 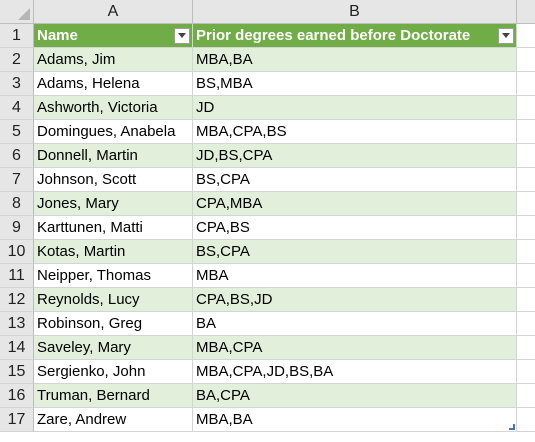 What do you see at coordinates (512, 427) in the screenshot?
I see `table-resize-handle-icon` at bounding box center [512, 427].